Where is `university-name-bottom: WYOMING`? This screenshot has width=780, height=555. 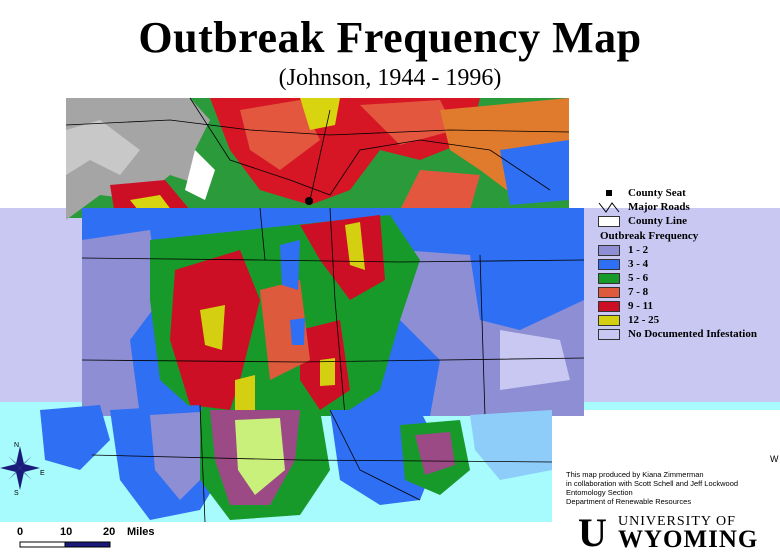
university-name-bottom: WYOMING is located at coordinates (688, 539).